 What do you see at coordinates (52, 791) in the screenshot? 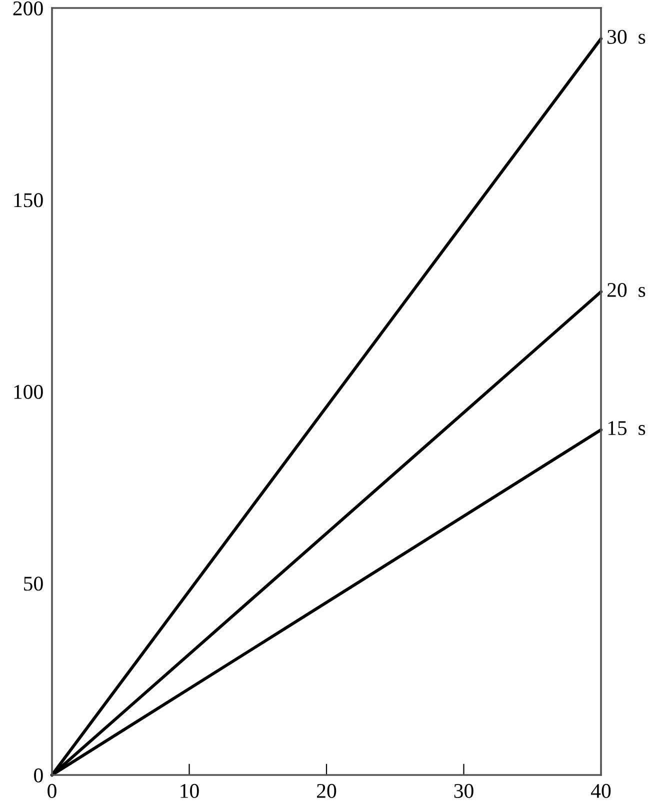
I see `x-tick-label: 0` at bounding box center [52, 791].